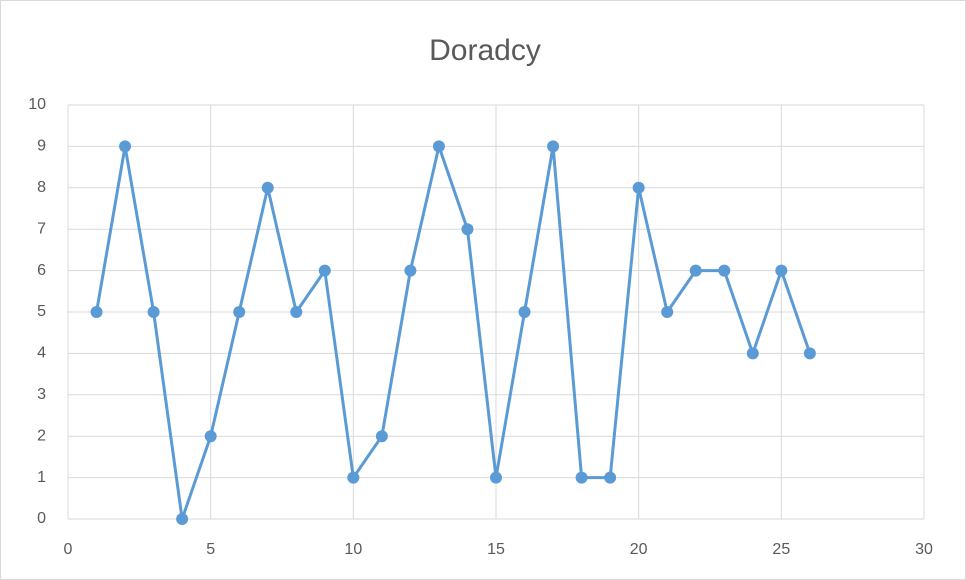 The width and height of the screenshot is (966, 580). What do you see at coordinates (41, 477) in the screenshot?
I see `y-tick-label: 1` at bounding box center [41, 477].